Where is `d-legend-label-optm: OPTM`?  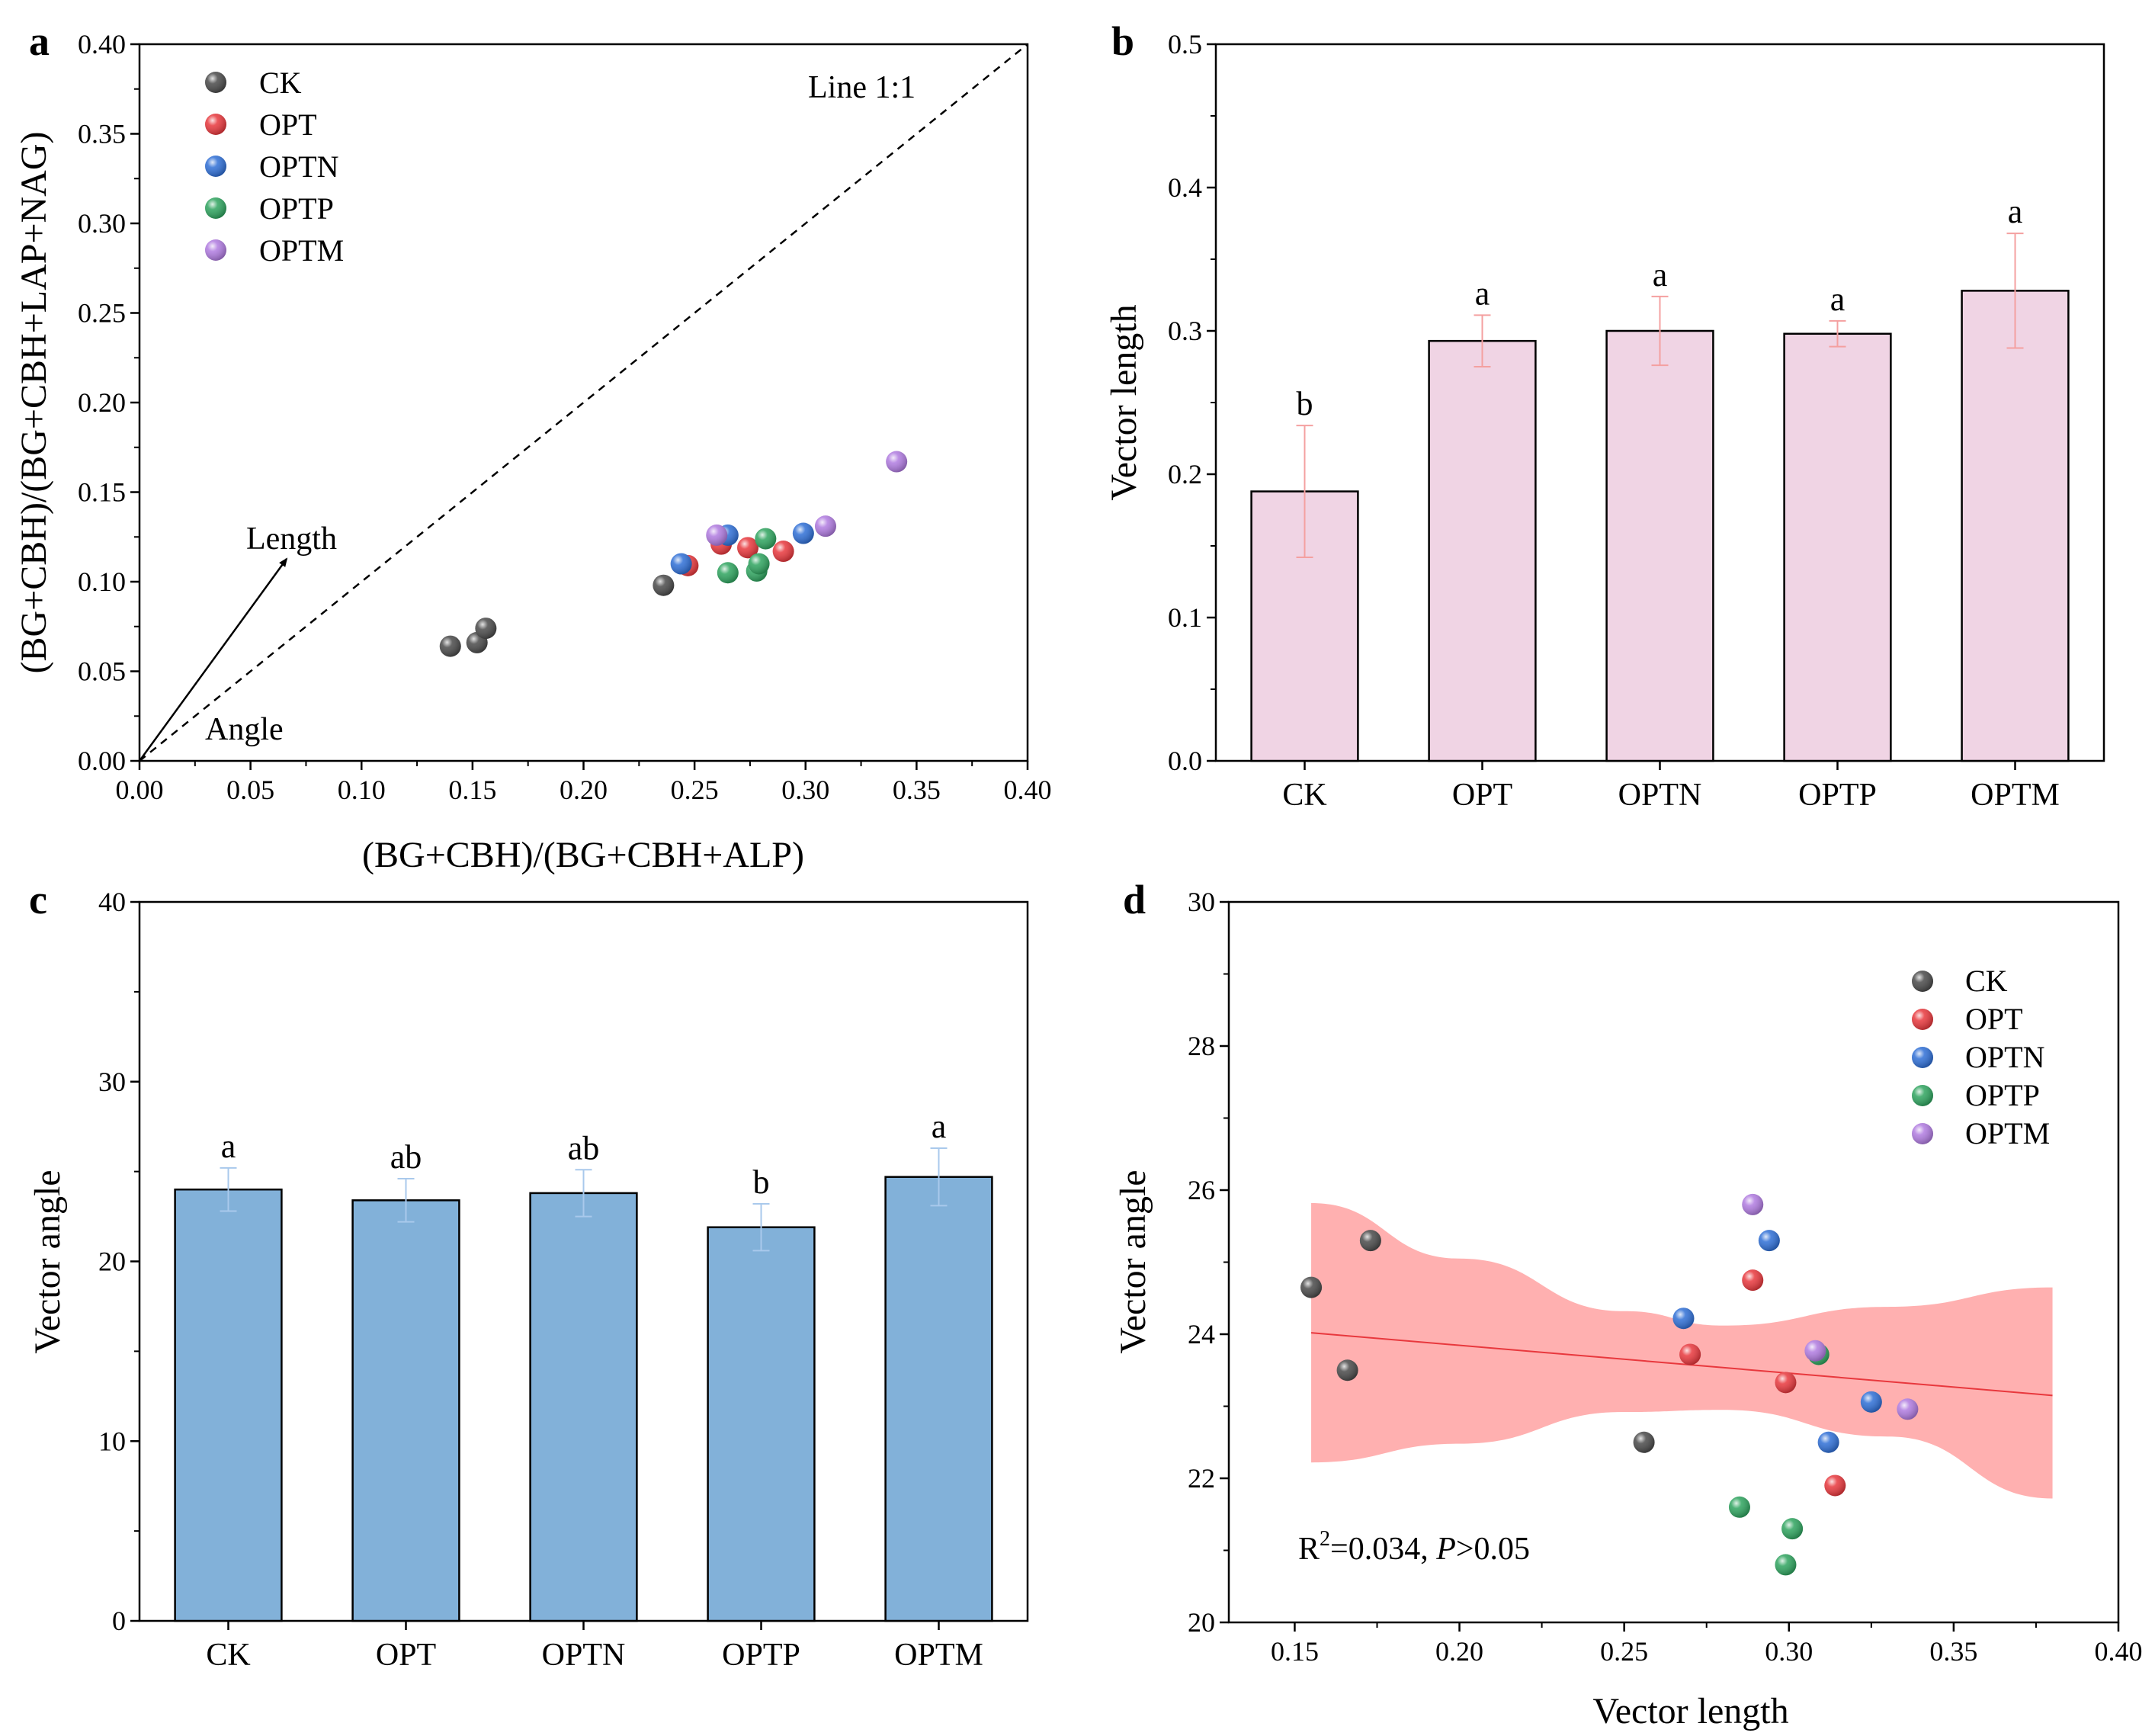 d-legend-label-optm: OPTM is located at coordinates (2007, 1133).